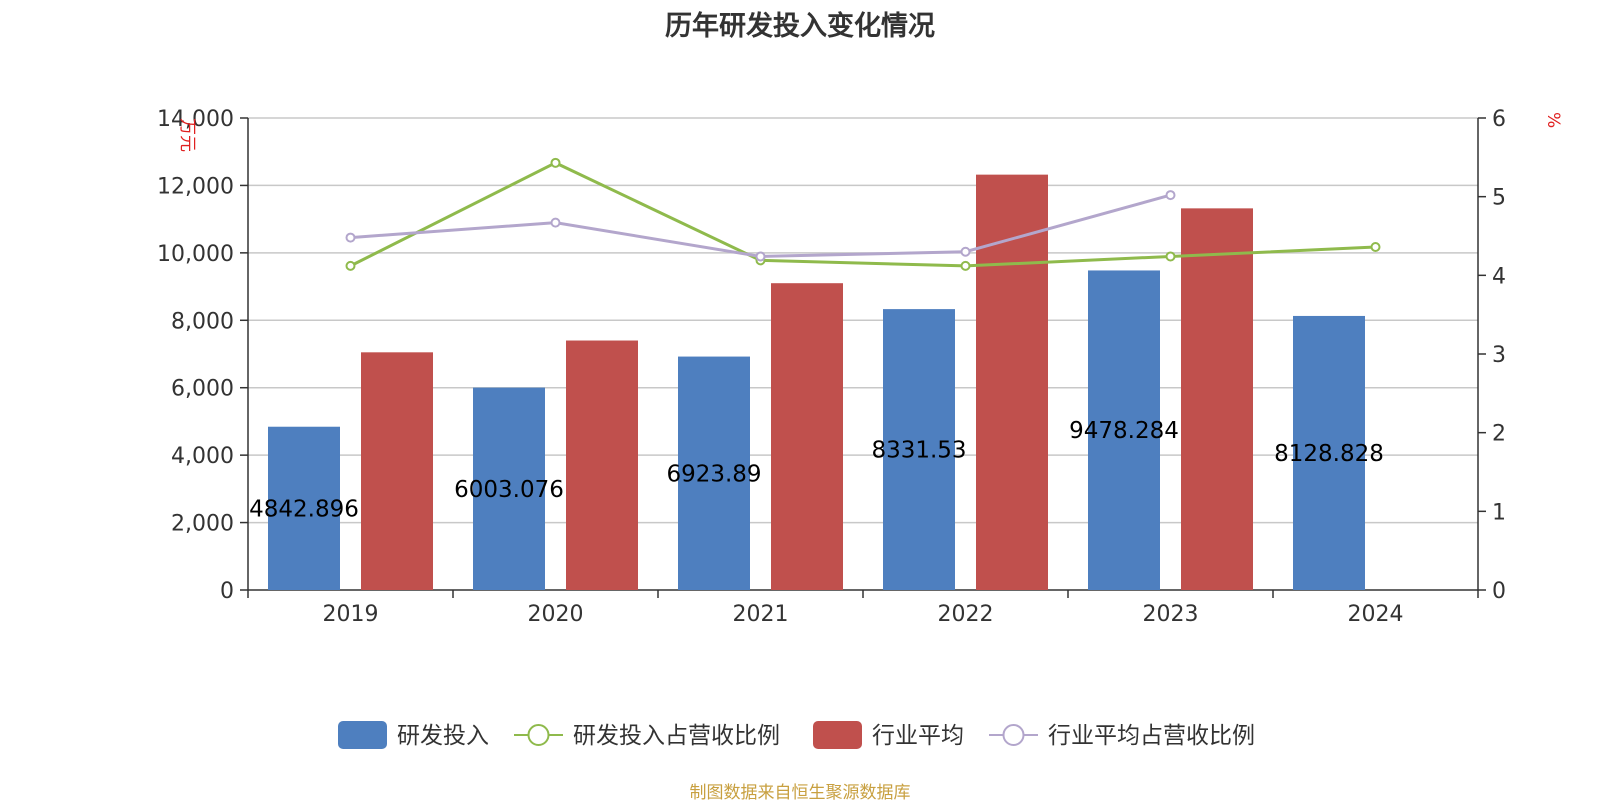 This screenshot has width=1600, height=803. Describe the element at coordinates (1499, 591) in the screenshot. I see `y-right-tick-label: 0` at that location.